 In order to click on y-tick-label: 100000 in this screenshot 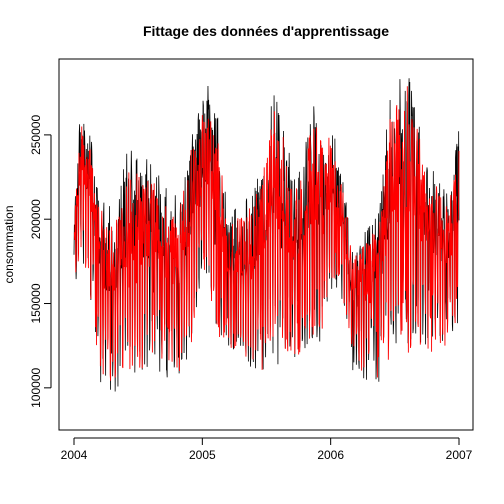, I will do `click(36, 387)`.